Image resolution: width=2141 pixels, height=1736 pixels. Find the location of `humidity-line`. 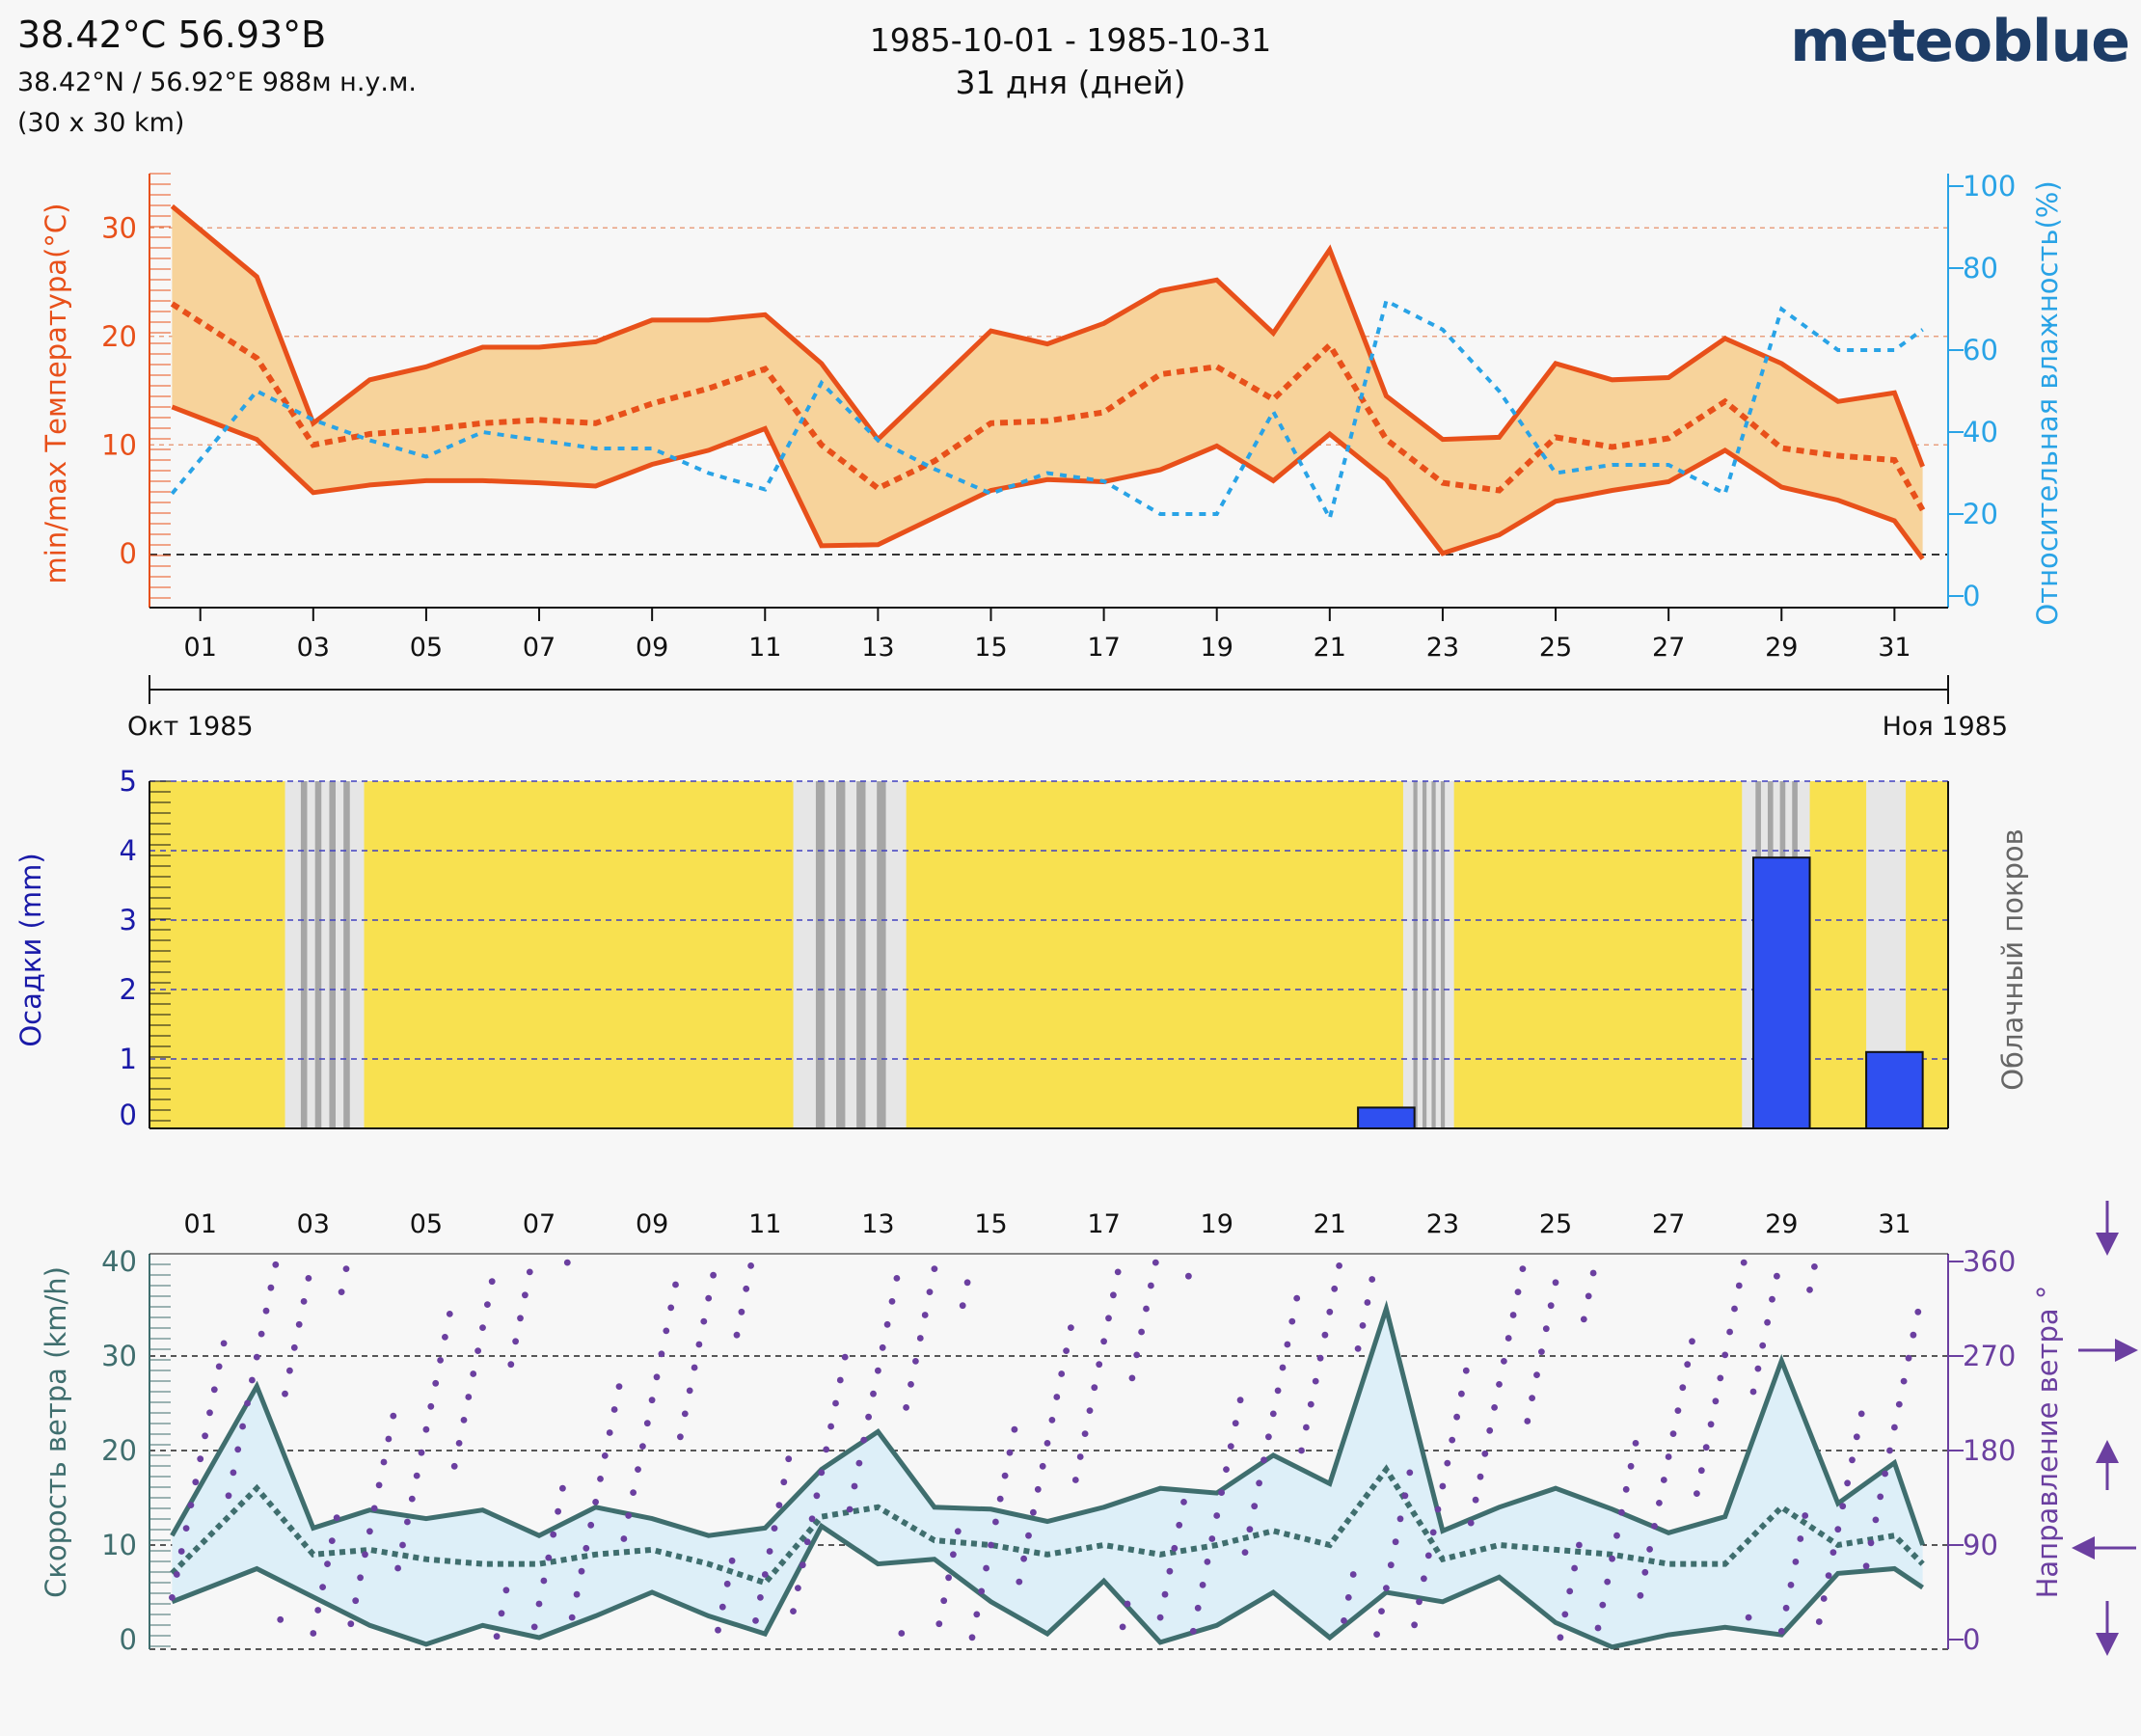

humidity-line is located at coordinates (1047, 411).